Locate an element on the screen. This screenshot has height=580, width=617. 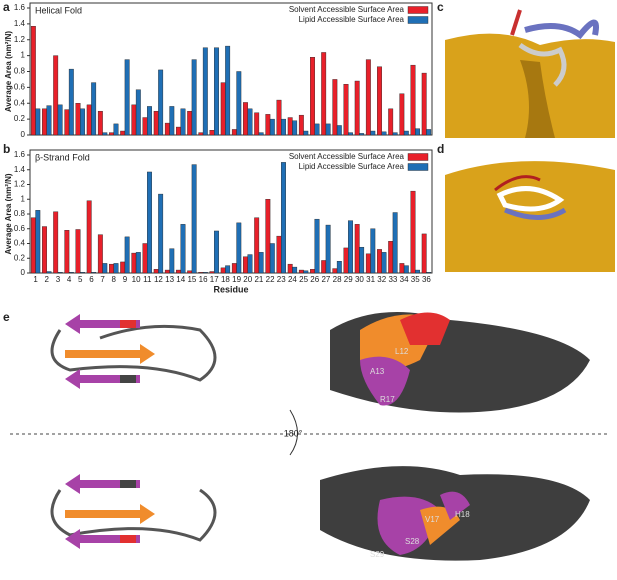
panel-label: d is located at coordinates (440, 149).